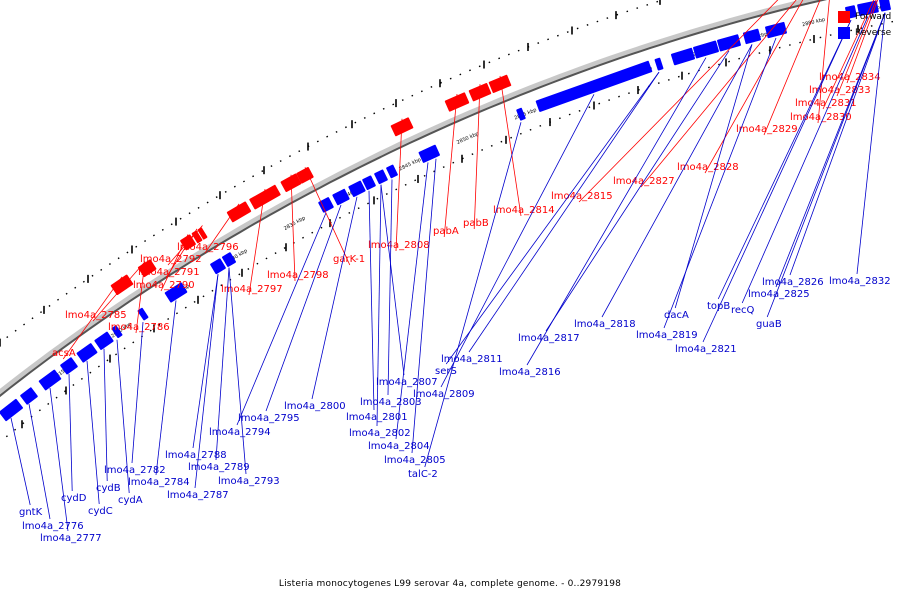  Describe the element at coordinates (208, 247) in the screenshot. I see `forward-gene-label: lmo4a_2796` at that location.